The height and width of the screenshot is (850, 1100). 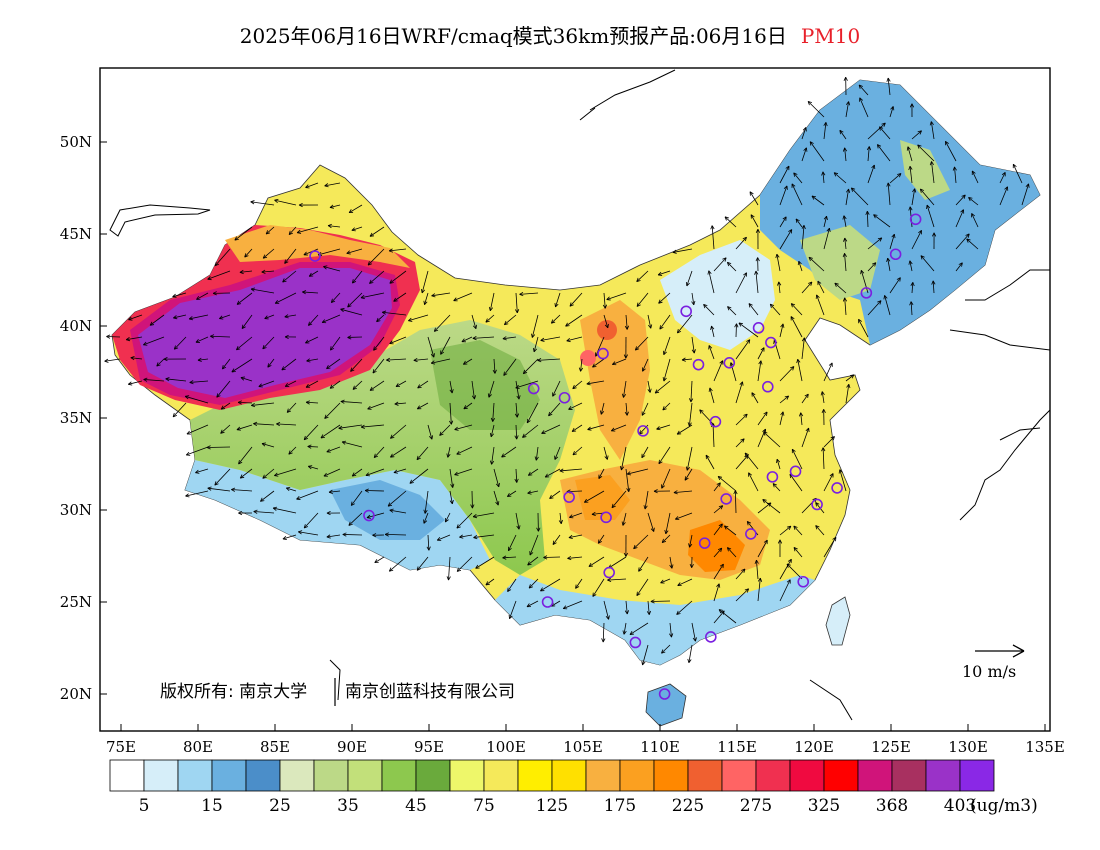 What do you see at coordinates (838, 621) in the screenshot?
I see `taiwan-island` at bounding box center [838, 621].